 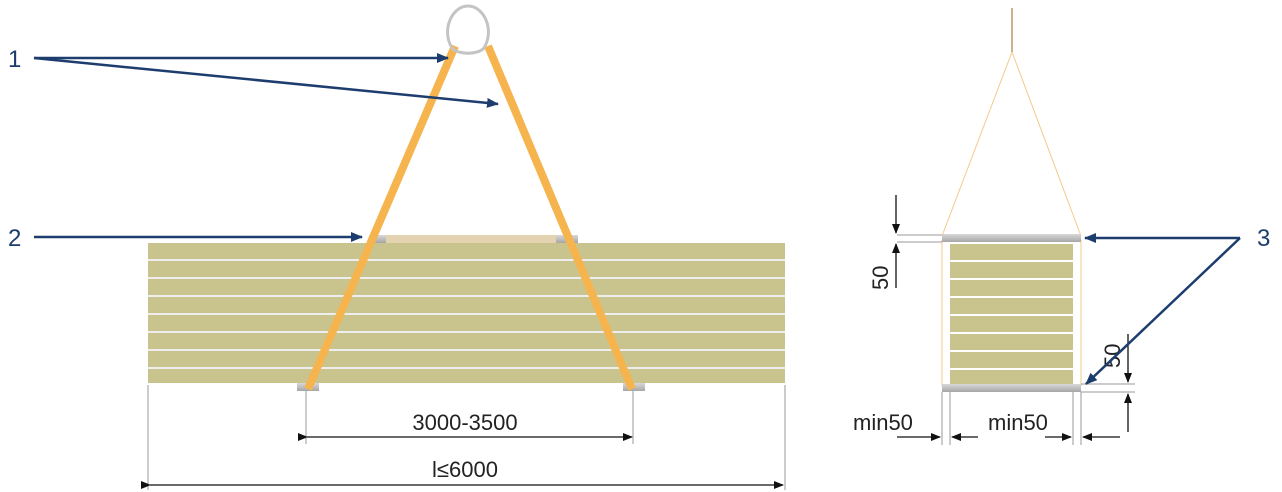 I want to click on side-bottom-spacer, so click(x=1011, y=388).